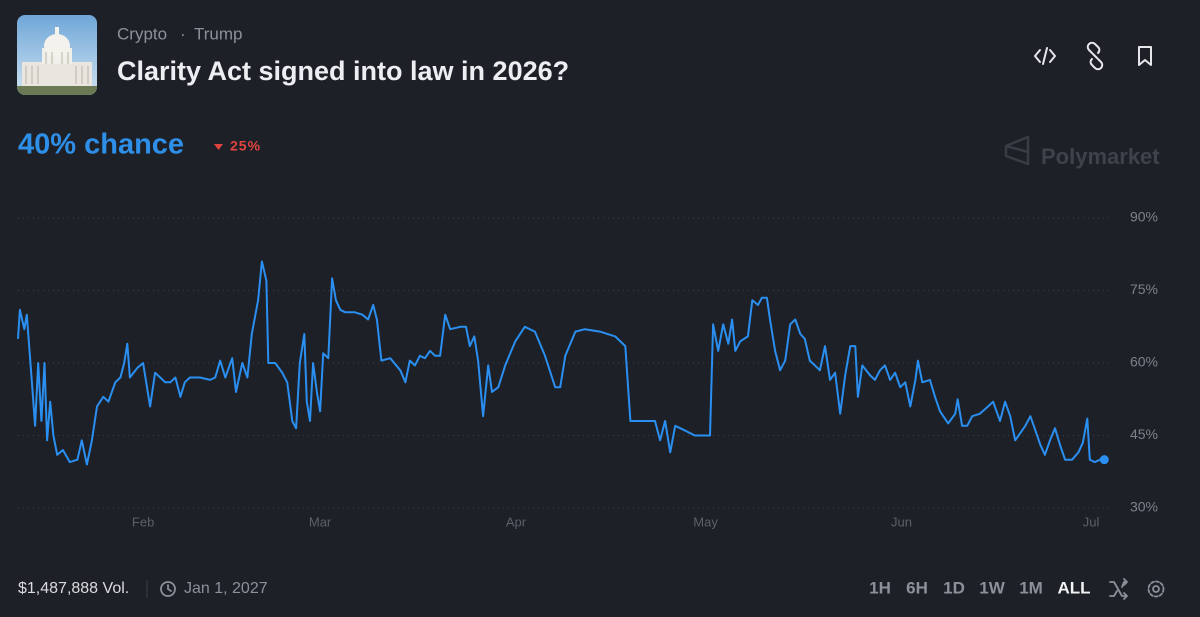 This screenshot has height=617, width=1200. What do you see at coordinates (1095, 56) in the screenshot?
I see `link-button` at bounding box center [1095, 56].